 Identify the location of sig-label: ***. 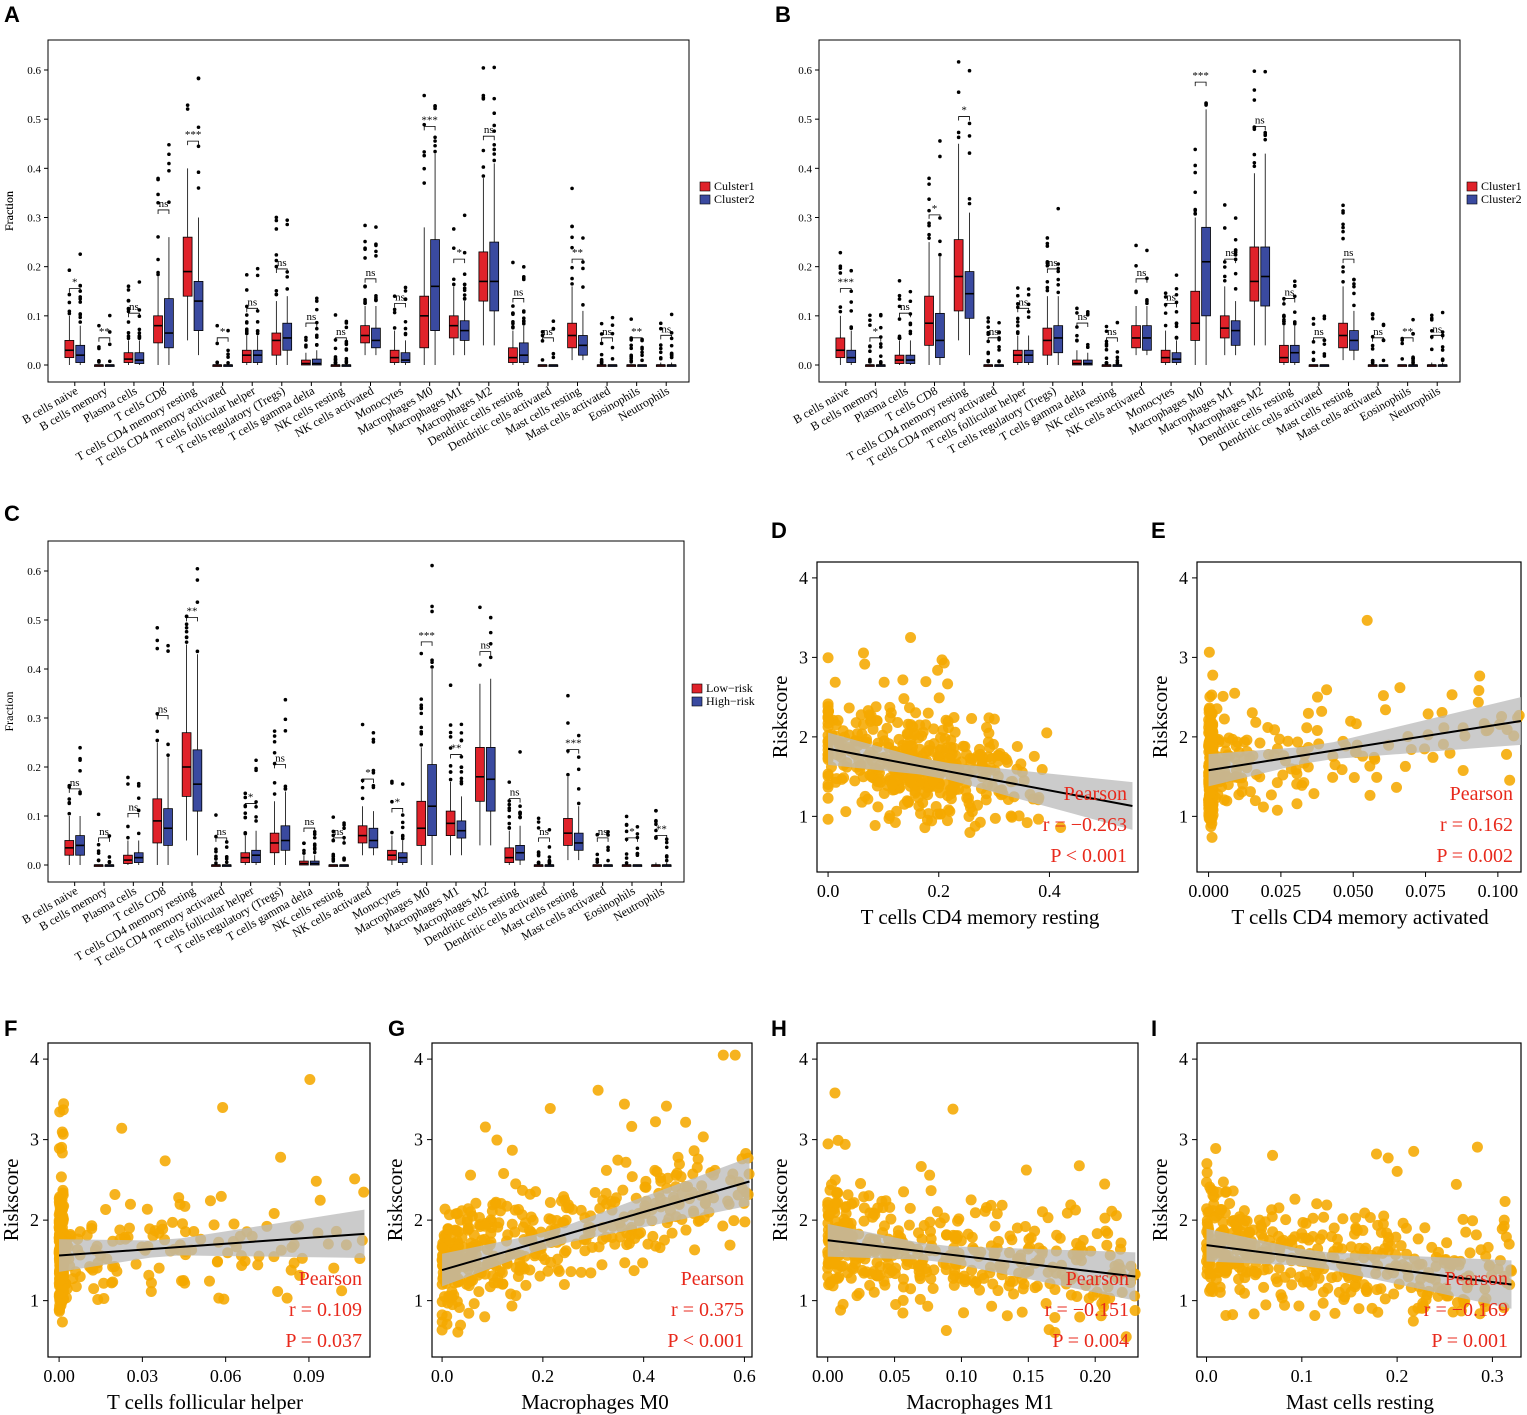
(429, 120).